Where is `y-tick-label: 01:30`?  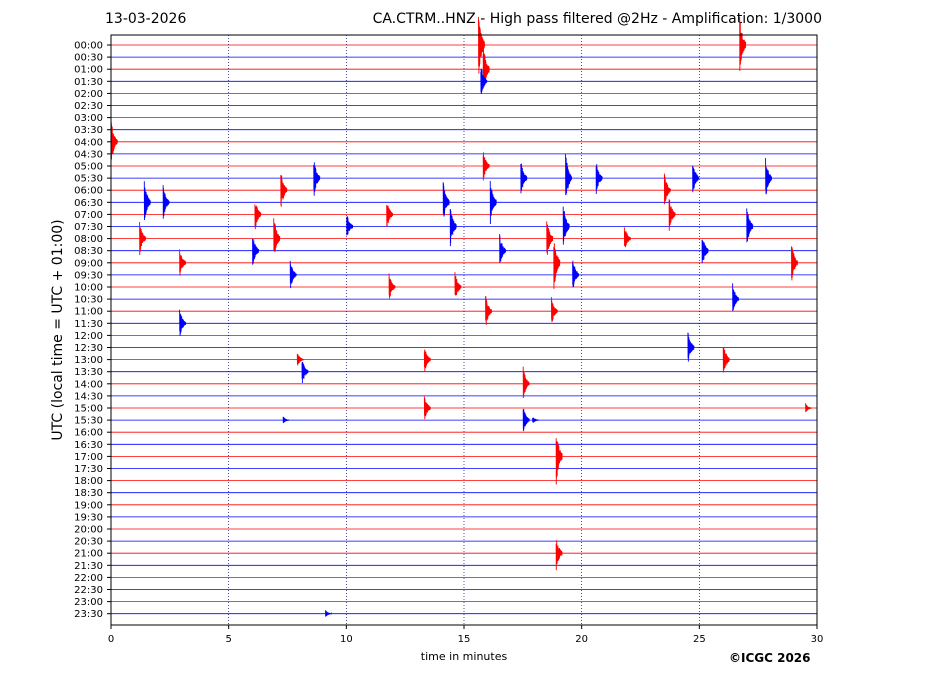 y-tick-label: 01:30 is located at coordinates (88, 82).